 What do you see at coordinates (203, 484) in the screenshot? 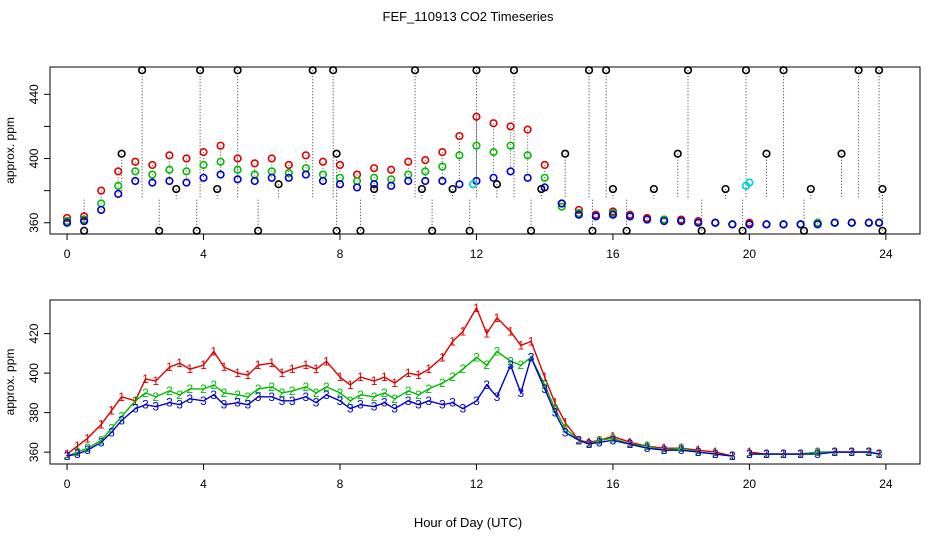
I see `x-tick-label: 4` at bounding box center [203, 484].